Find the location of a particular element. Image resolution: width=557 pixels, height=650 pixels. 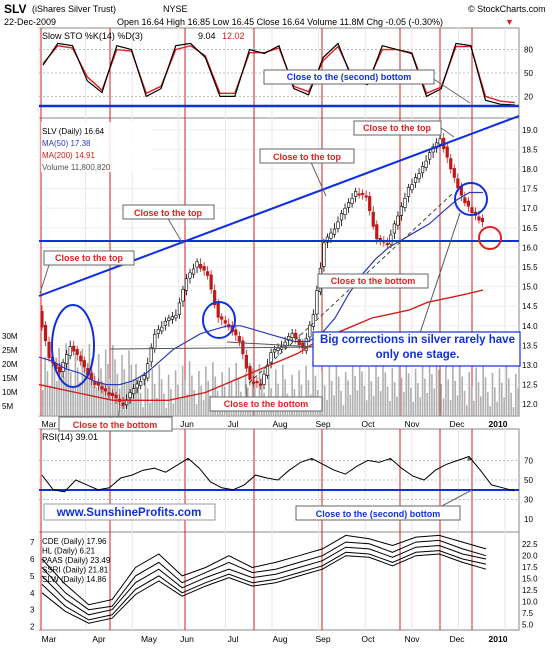

month-label: Jul is located at coordinates (233, 424).